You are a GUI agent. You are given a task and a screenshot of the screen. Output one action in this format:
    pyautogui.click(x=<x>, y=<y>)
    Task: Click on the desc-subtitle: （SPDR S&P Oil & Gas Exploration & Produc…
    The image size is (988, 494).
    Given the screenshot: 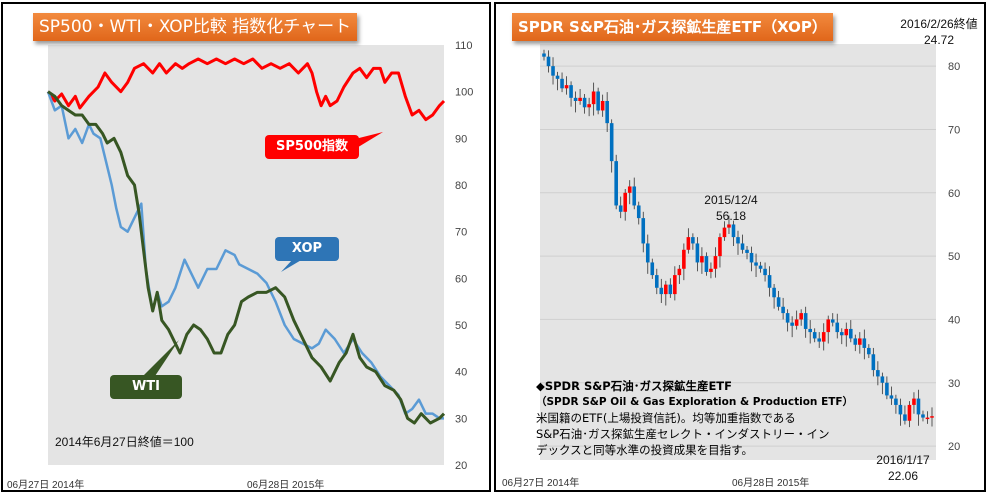 What is the action you would take?
    pyautogui.click(x=695, y=402)
    